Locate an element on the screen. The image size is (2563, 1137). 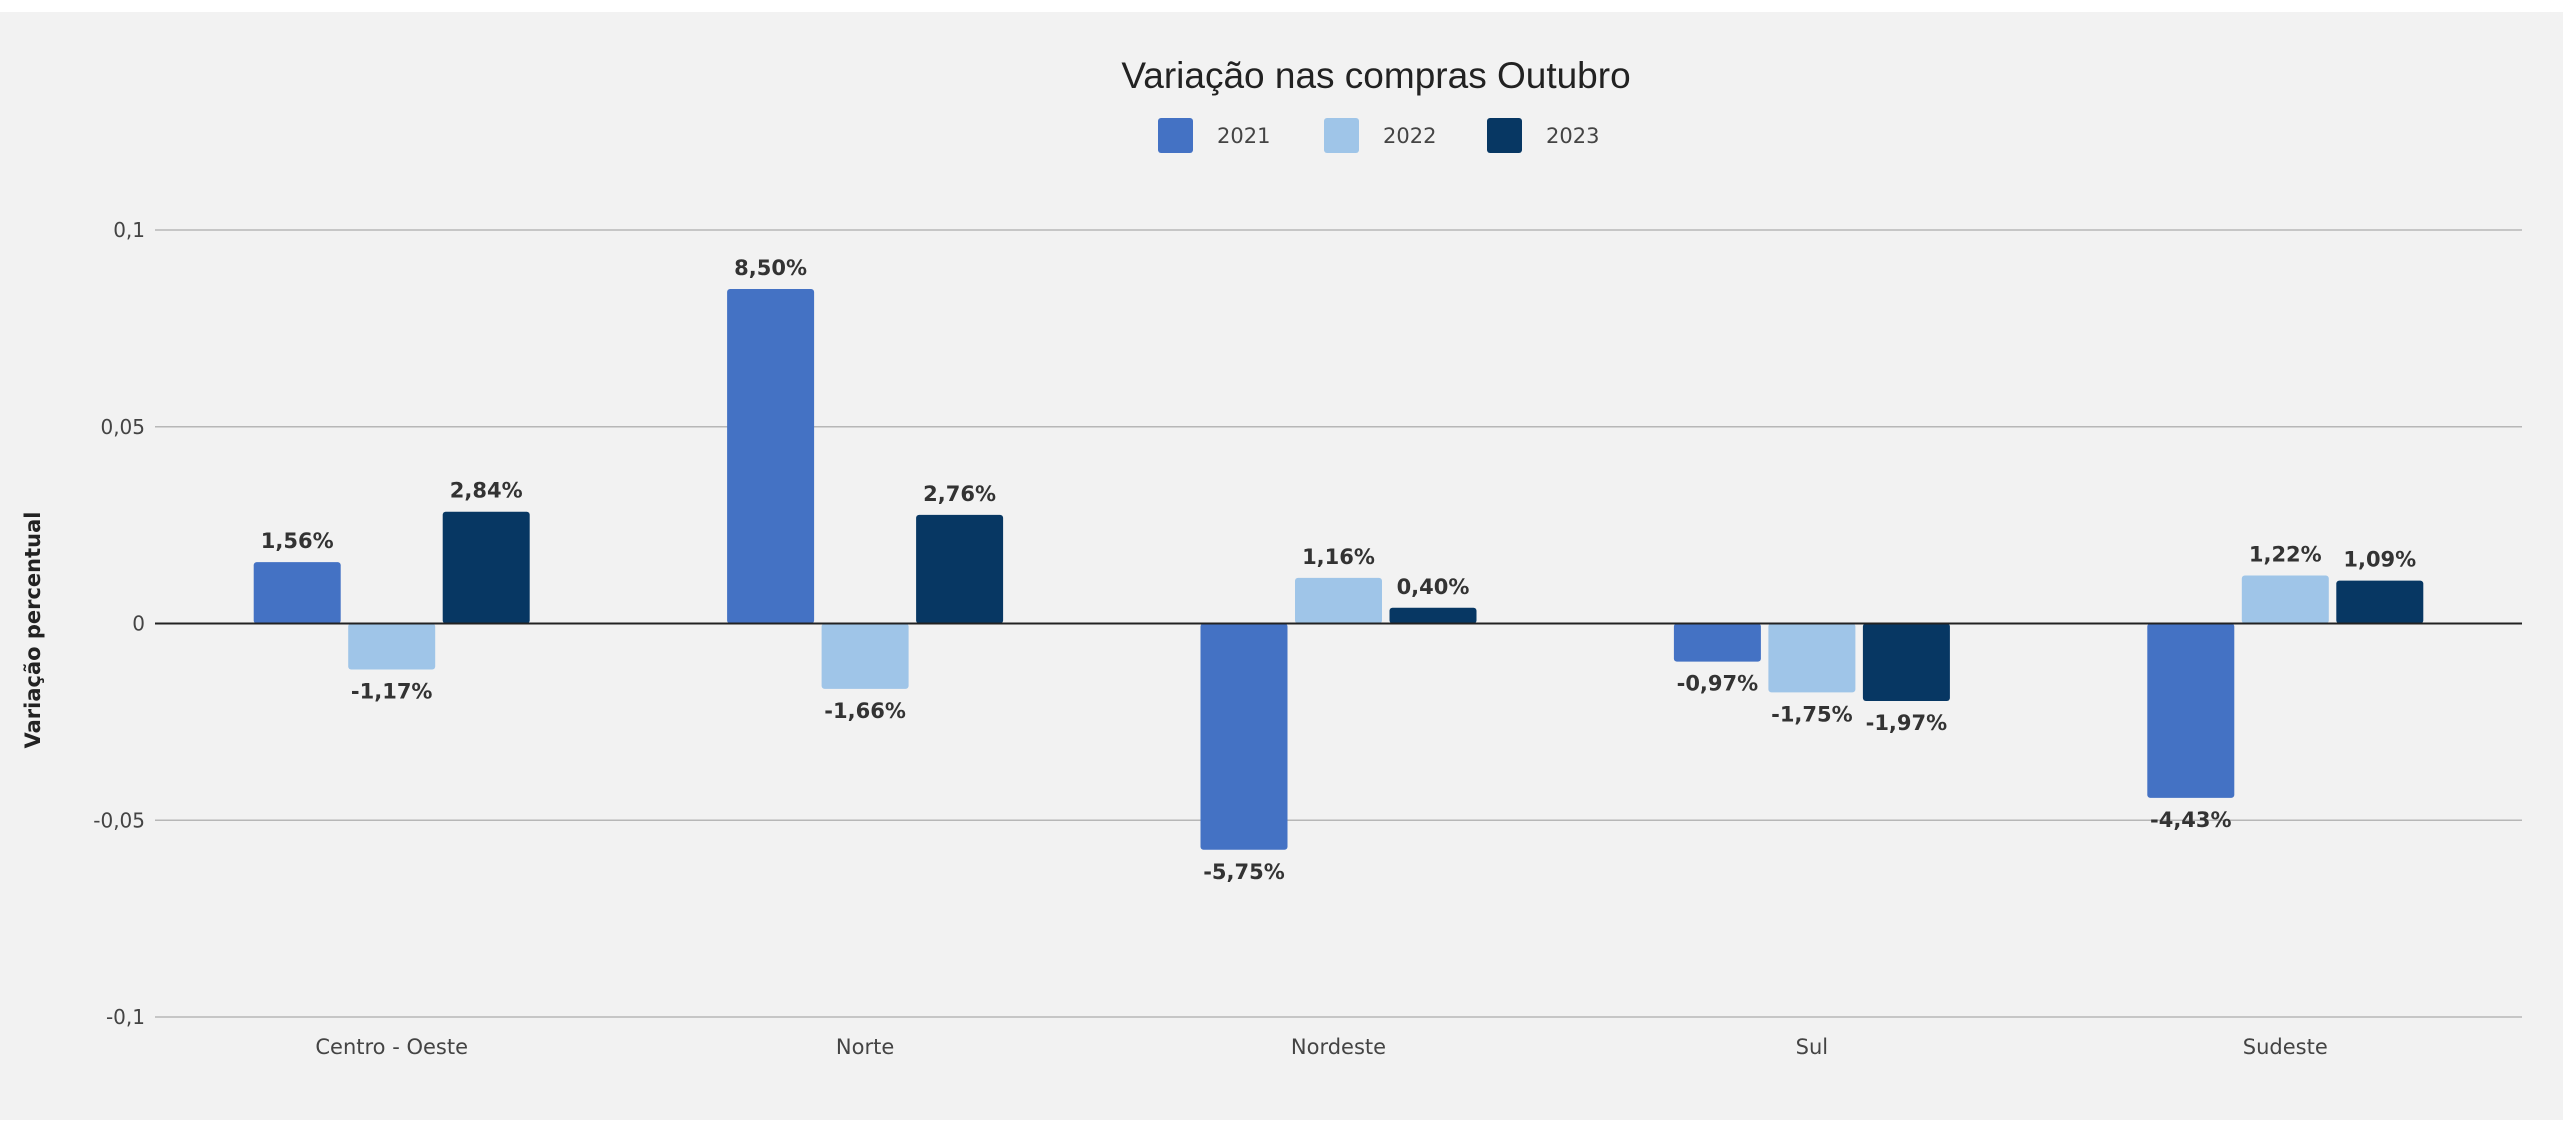
data-label: 2,76% is located at coordinates (959, 494).